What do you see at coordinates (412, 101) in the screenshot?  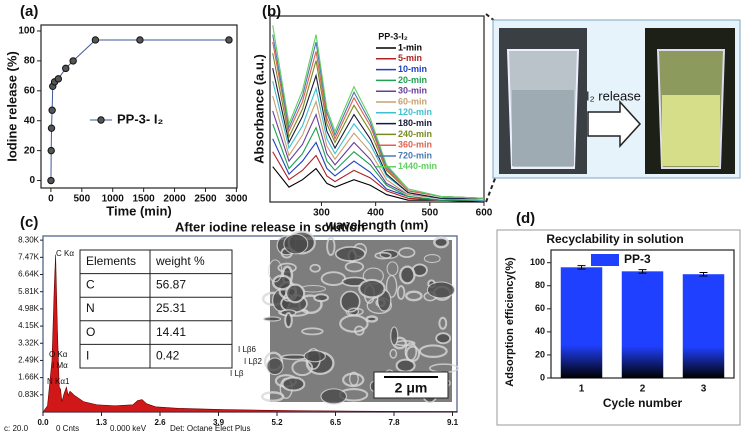 I see `legend-label: 60-min` at bounding box center [412, 101].